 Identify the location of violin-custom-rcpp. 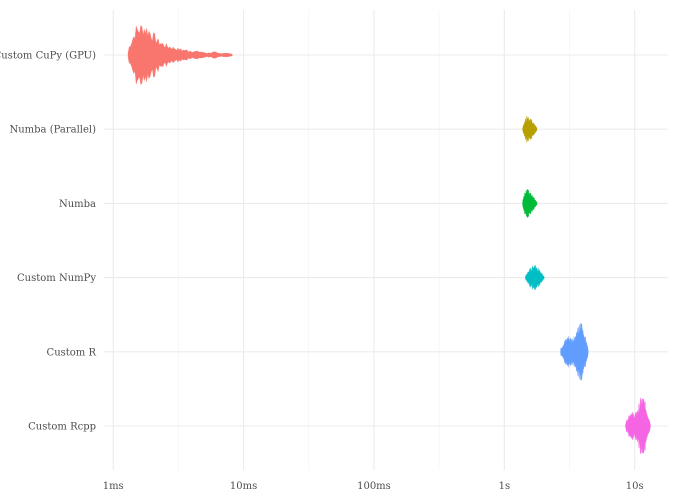
(638, 426).